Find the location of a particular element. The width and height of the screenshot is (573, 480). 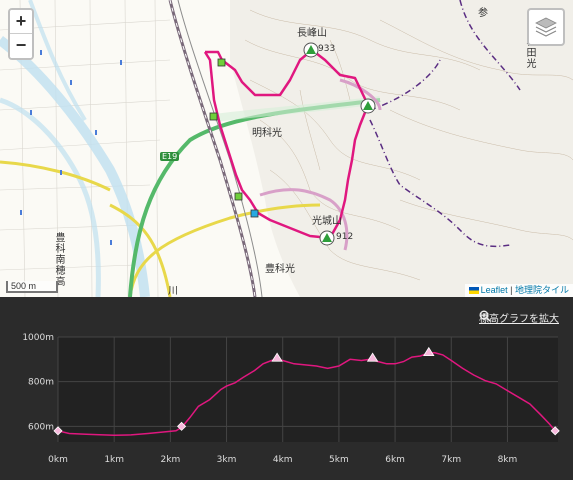

x-tick-label: 0km is located at coordinates (58, 460).